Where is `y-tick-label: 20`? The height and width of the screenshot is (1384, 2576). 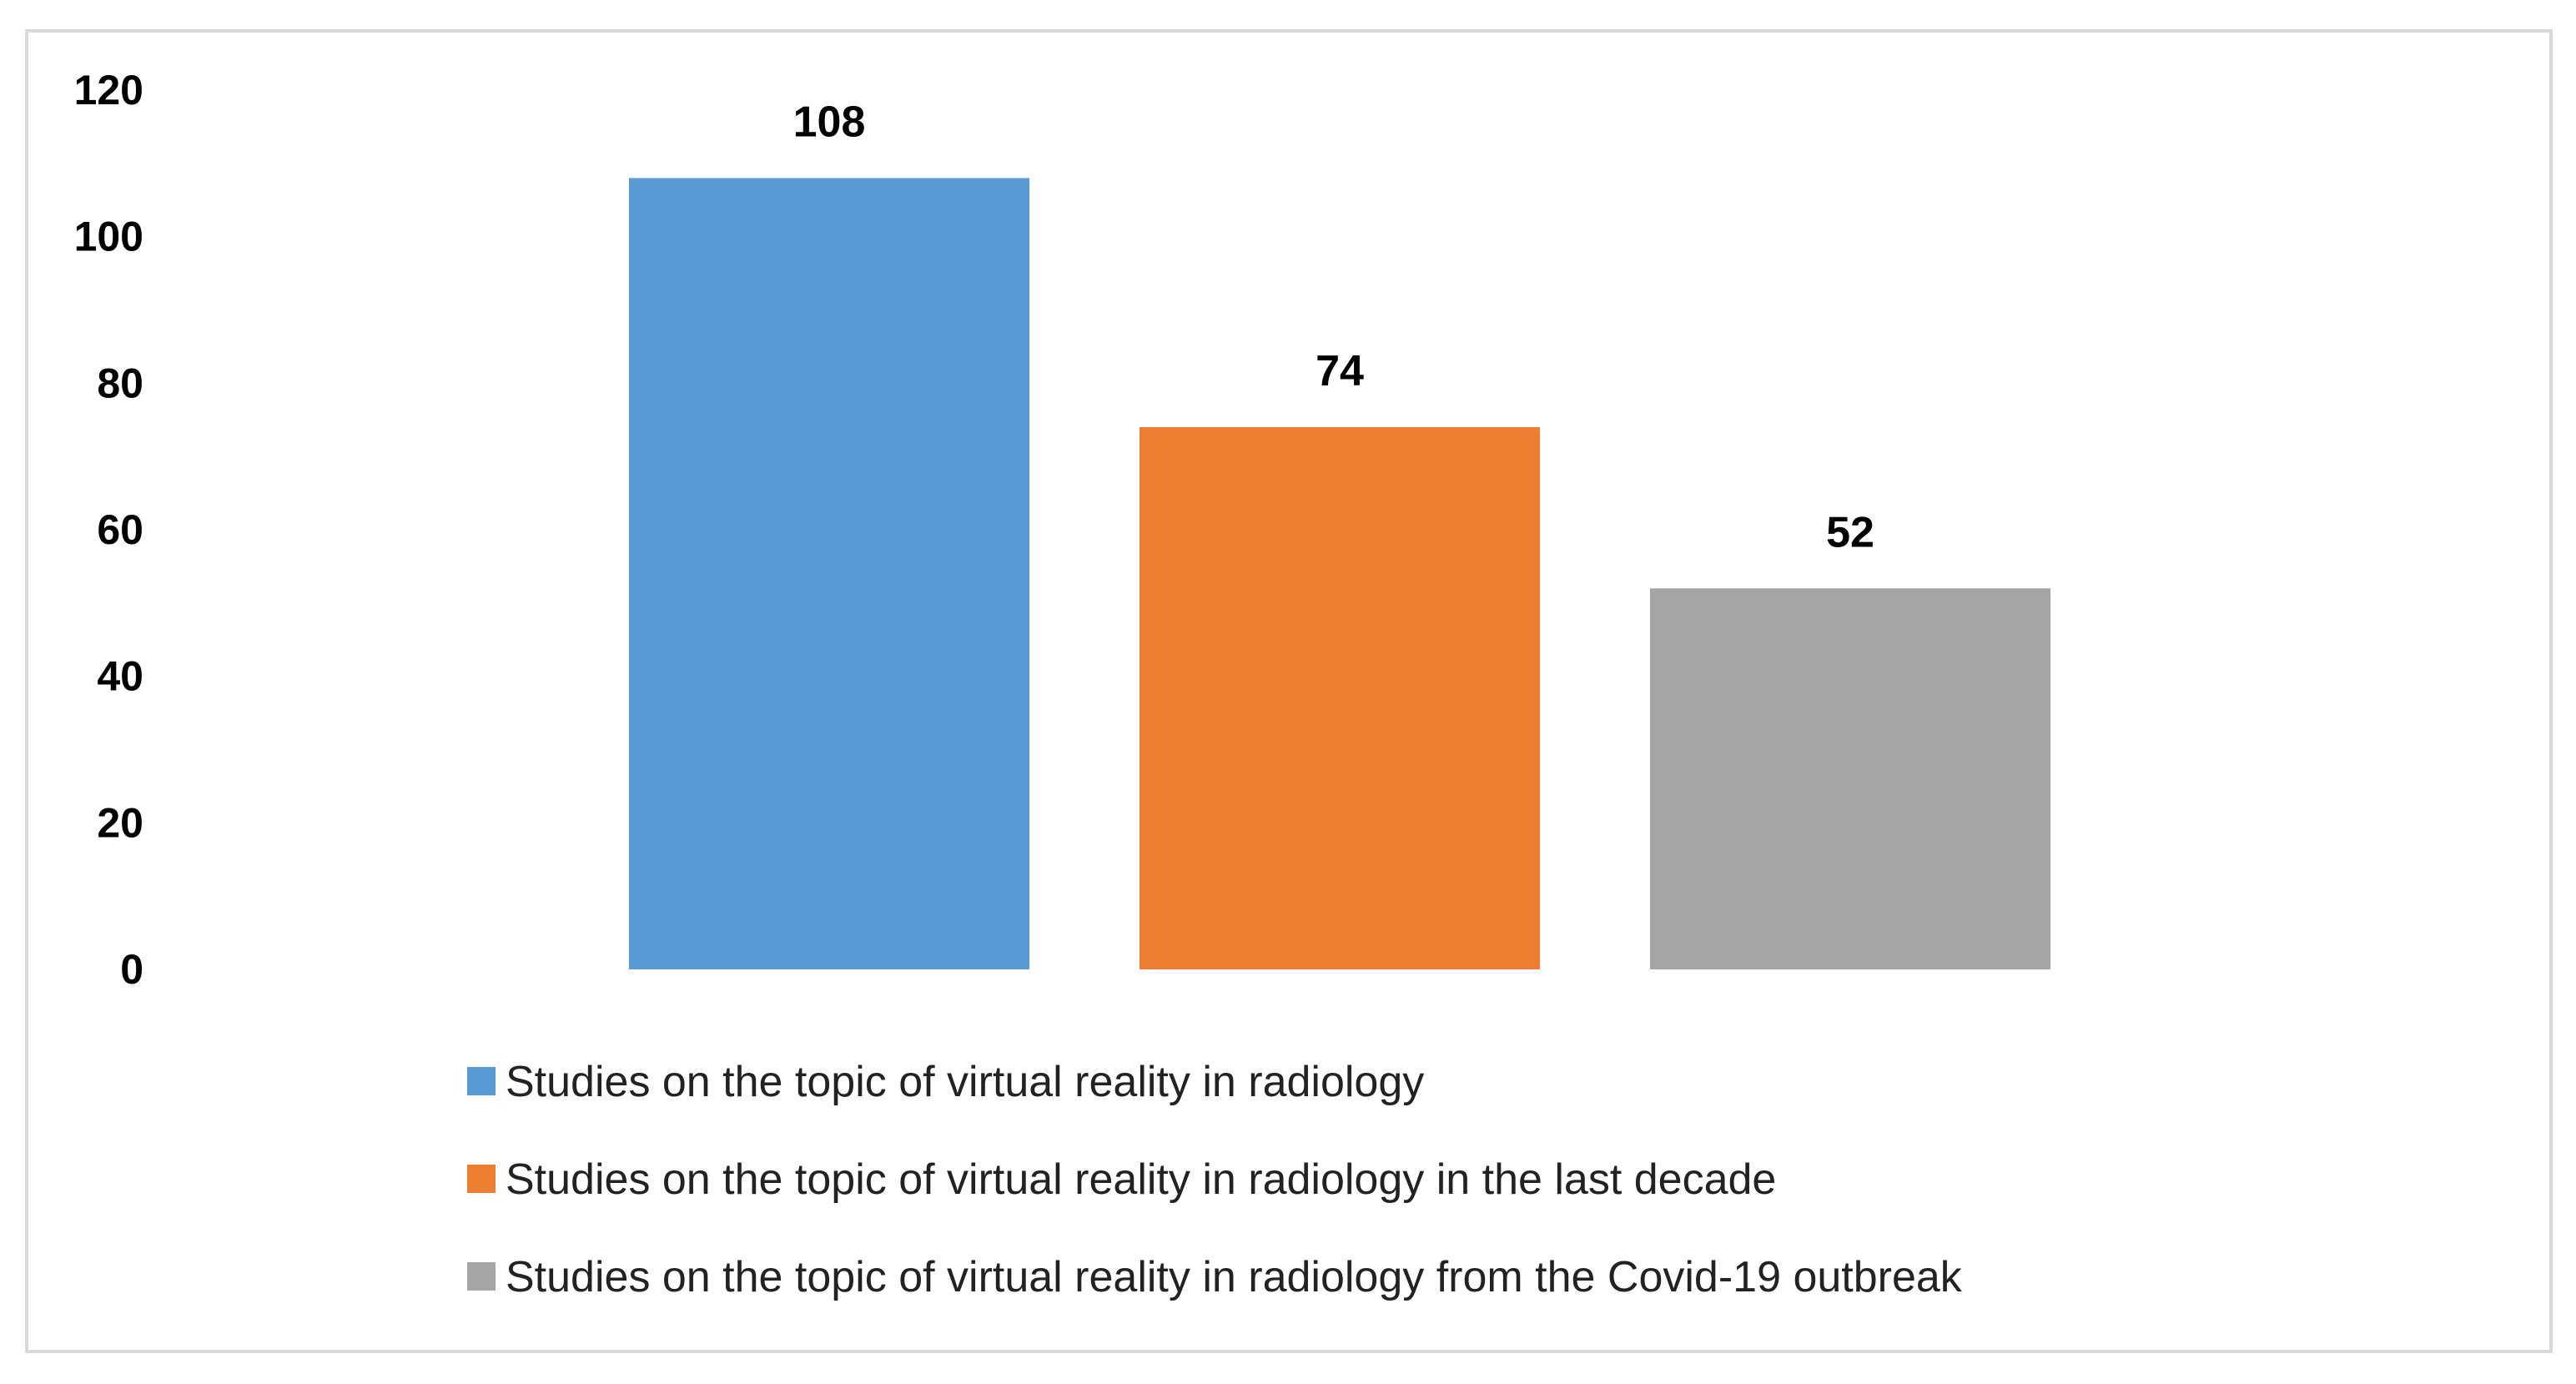
y-tick-label: 20 is located at coordinates (120, 822).